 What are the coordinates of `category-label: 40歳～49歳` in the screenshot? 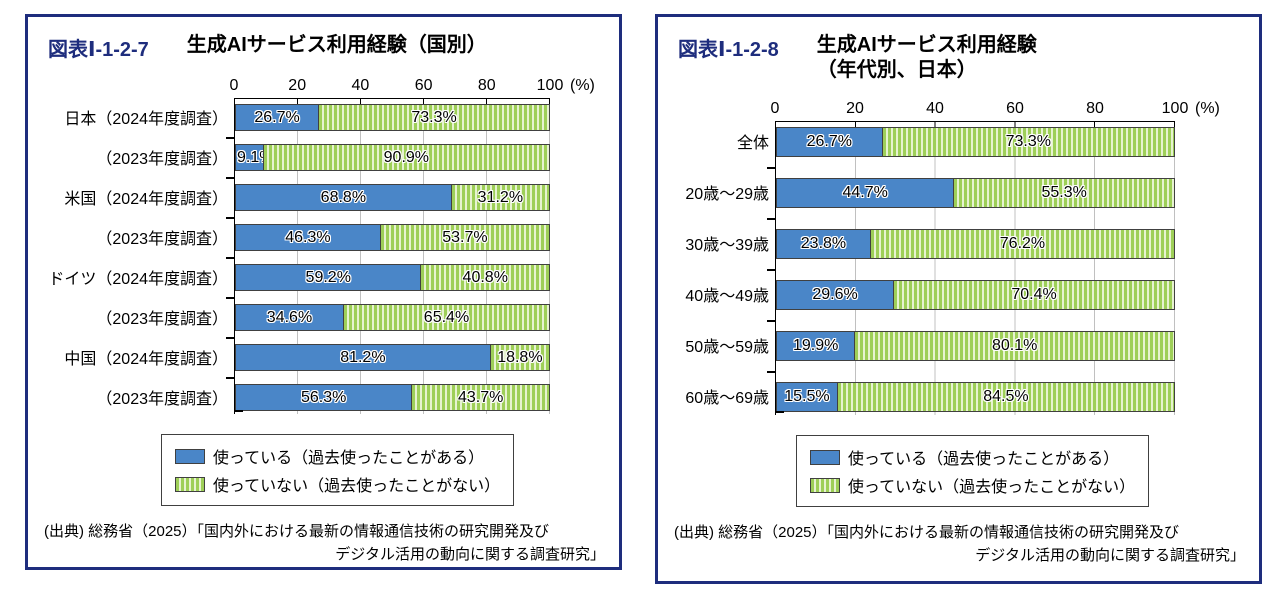 It's located at (727, 296).